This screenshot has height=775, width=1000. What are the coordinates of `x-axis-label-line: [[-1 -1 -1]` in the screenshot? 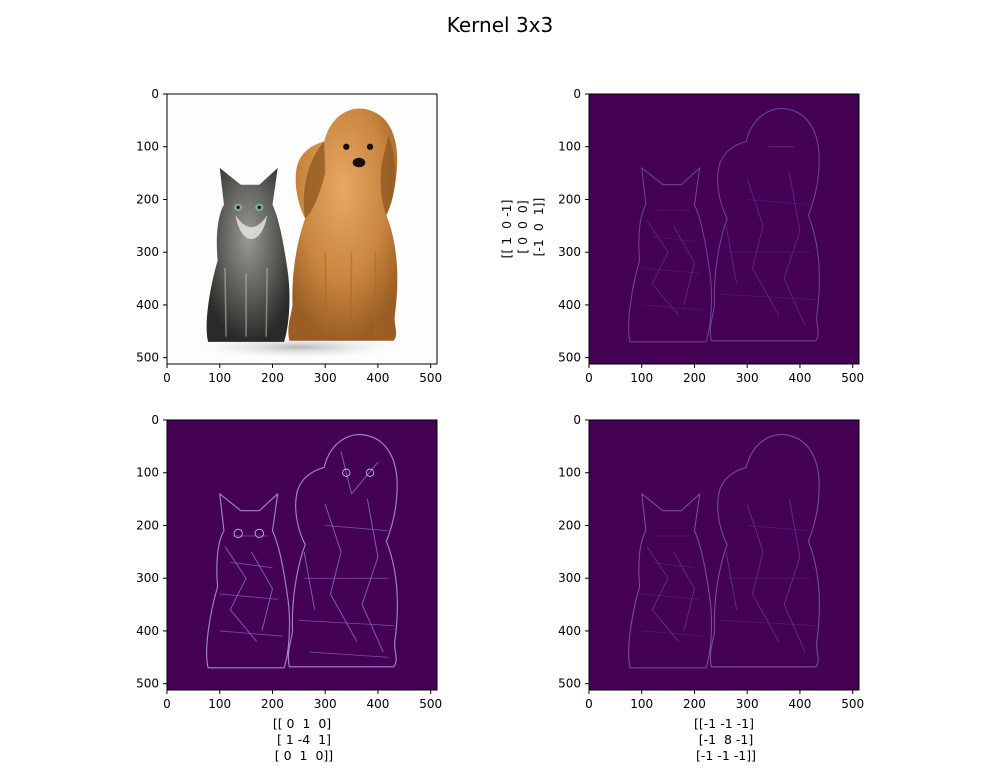 It's located at (724, 723).